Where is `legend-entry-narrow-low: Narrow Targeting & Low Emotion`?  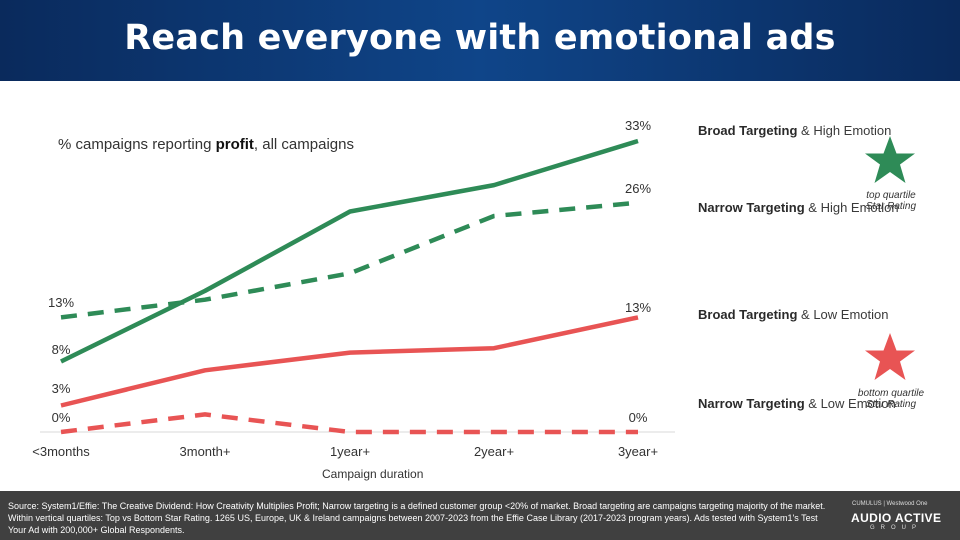
legend-entry-narrow-low: Narrow Targeting & Low Emotion is located at coordinates (797, 403).